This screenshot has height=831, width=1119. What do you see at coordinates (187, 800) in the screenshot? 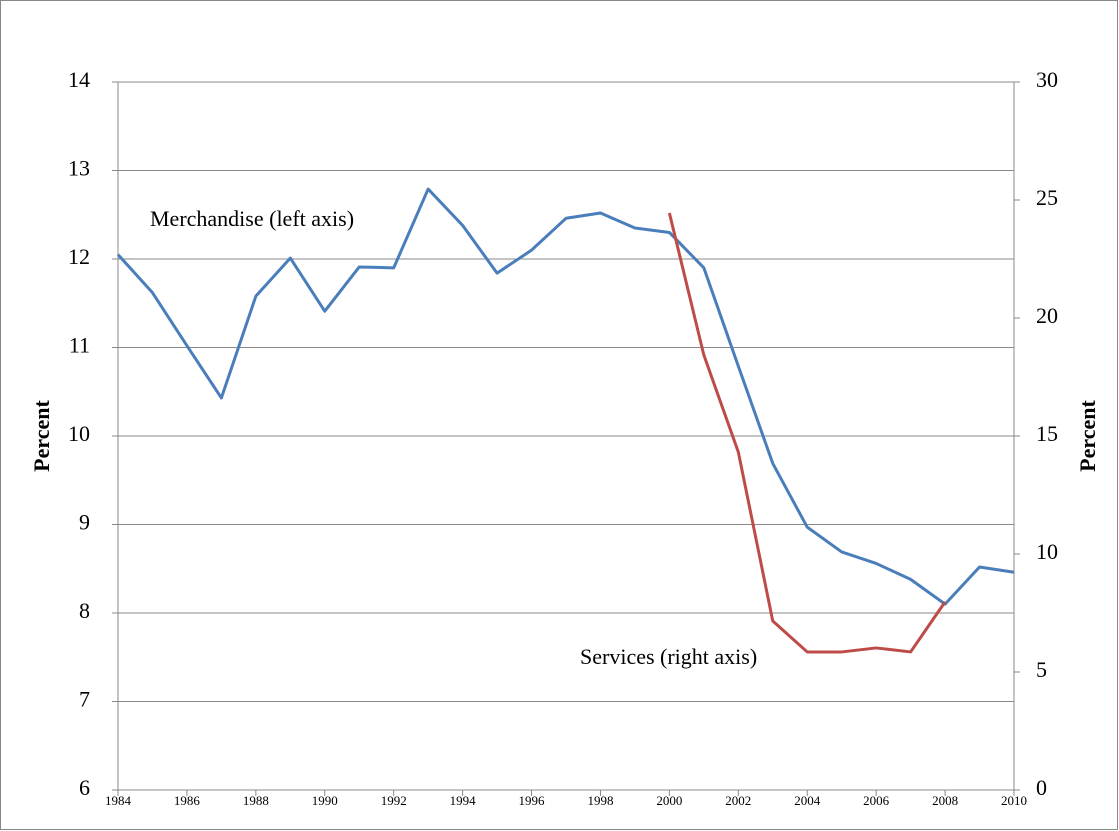
I see `x-tick-label: 1986` at bounding box center [187, 800].